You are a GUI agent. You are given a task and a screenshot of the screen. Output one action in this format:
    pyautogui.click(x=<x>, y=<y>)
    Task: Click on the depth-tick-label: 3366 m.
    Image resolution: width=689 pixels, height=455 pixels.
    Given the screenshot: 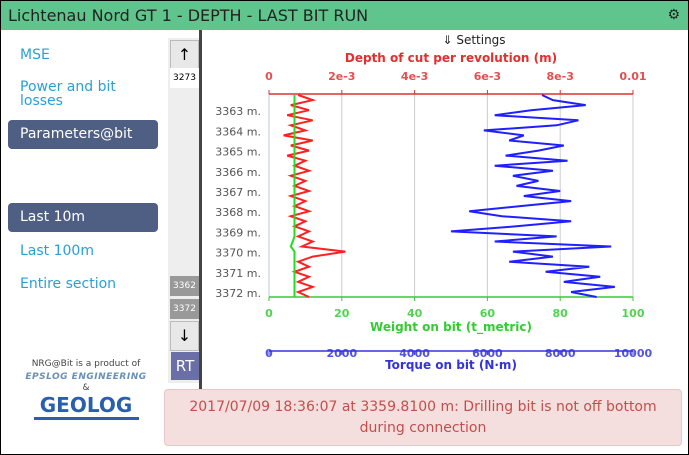 What is the action you would take?
    pyautogui.click(x=238, y=172)
    